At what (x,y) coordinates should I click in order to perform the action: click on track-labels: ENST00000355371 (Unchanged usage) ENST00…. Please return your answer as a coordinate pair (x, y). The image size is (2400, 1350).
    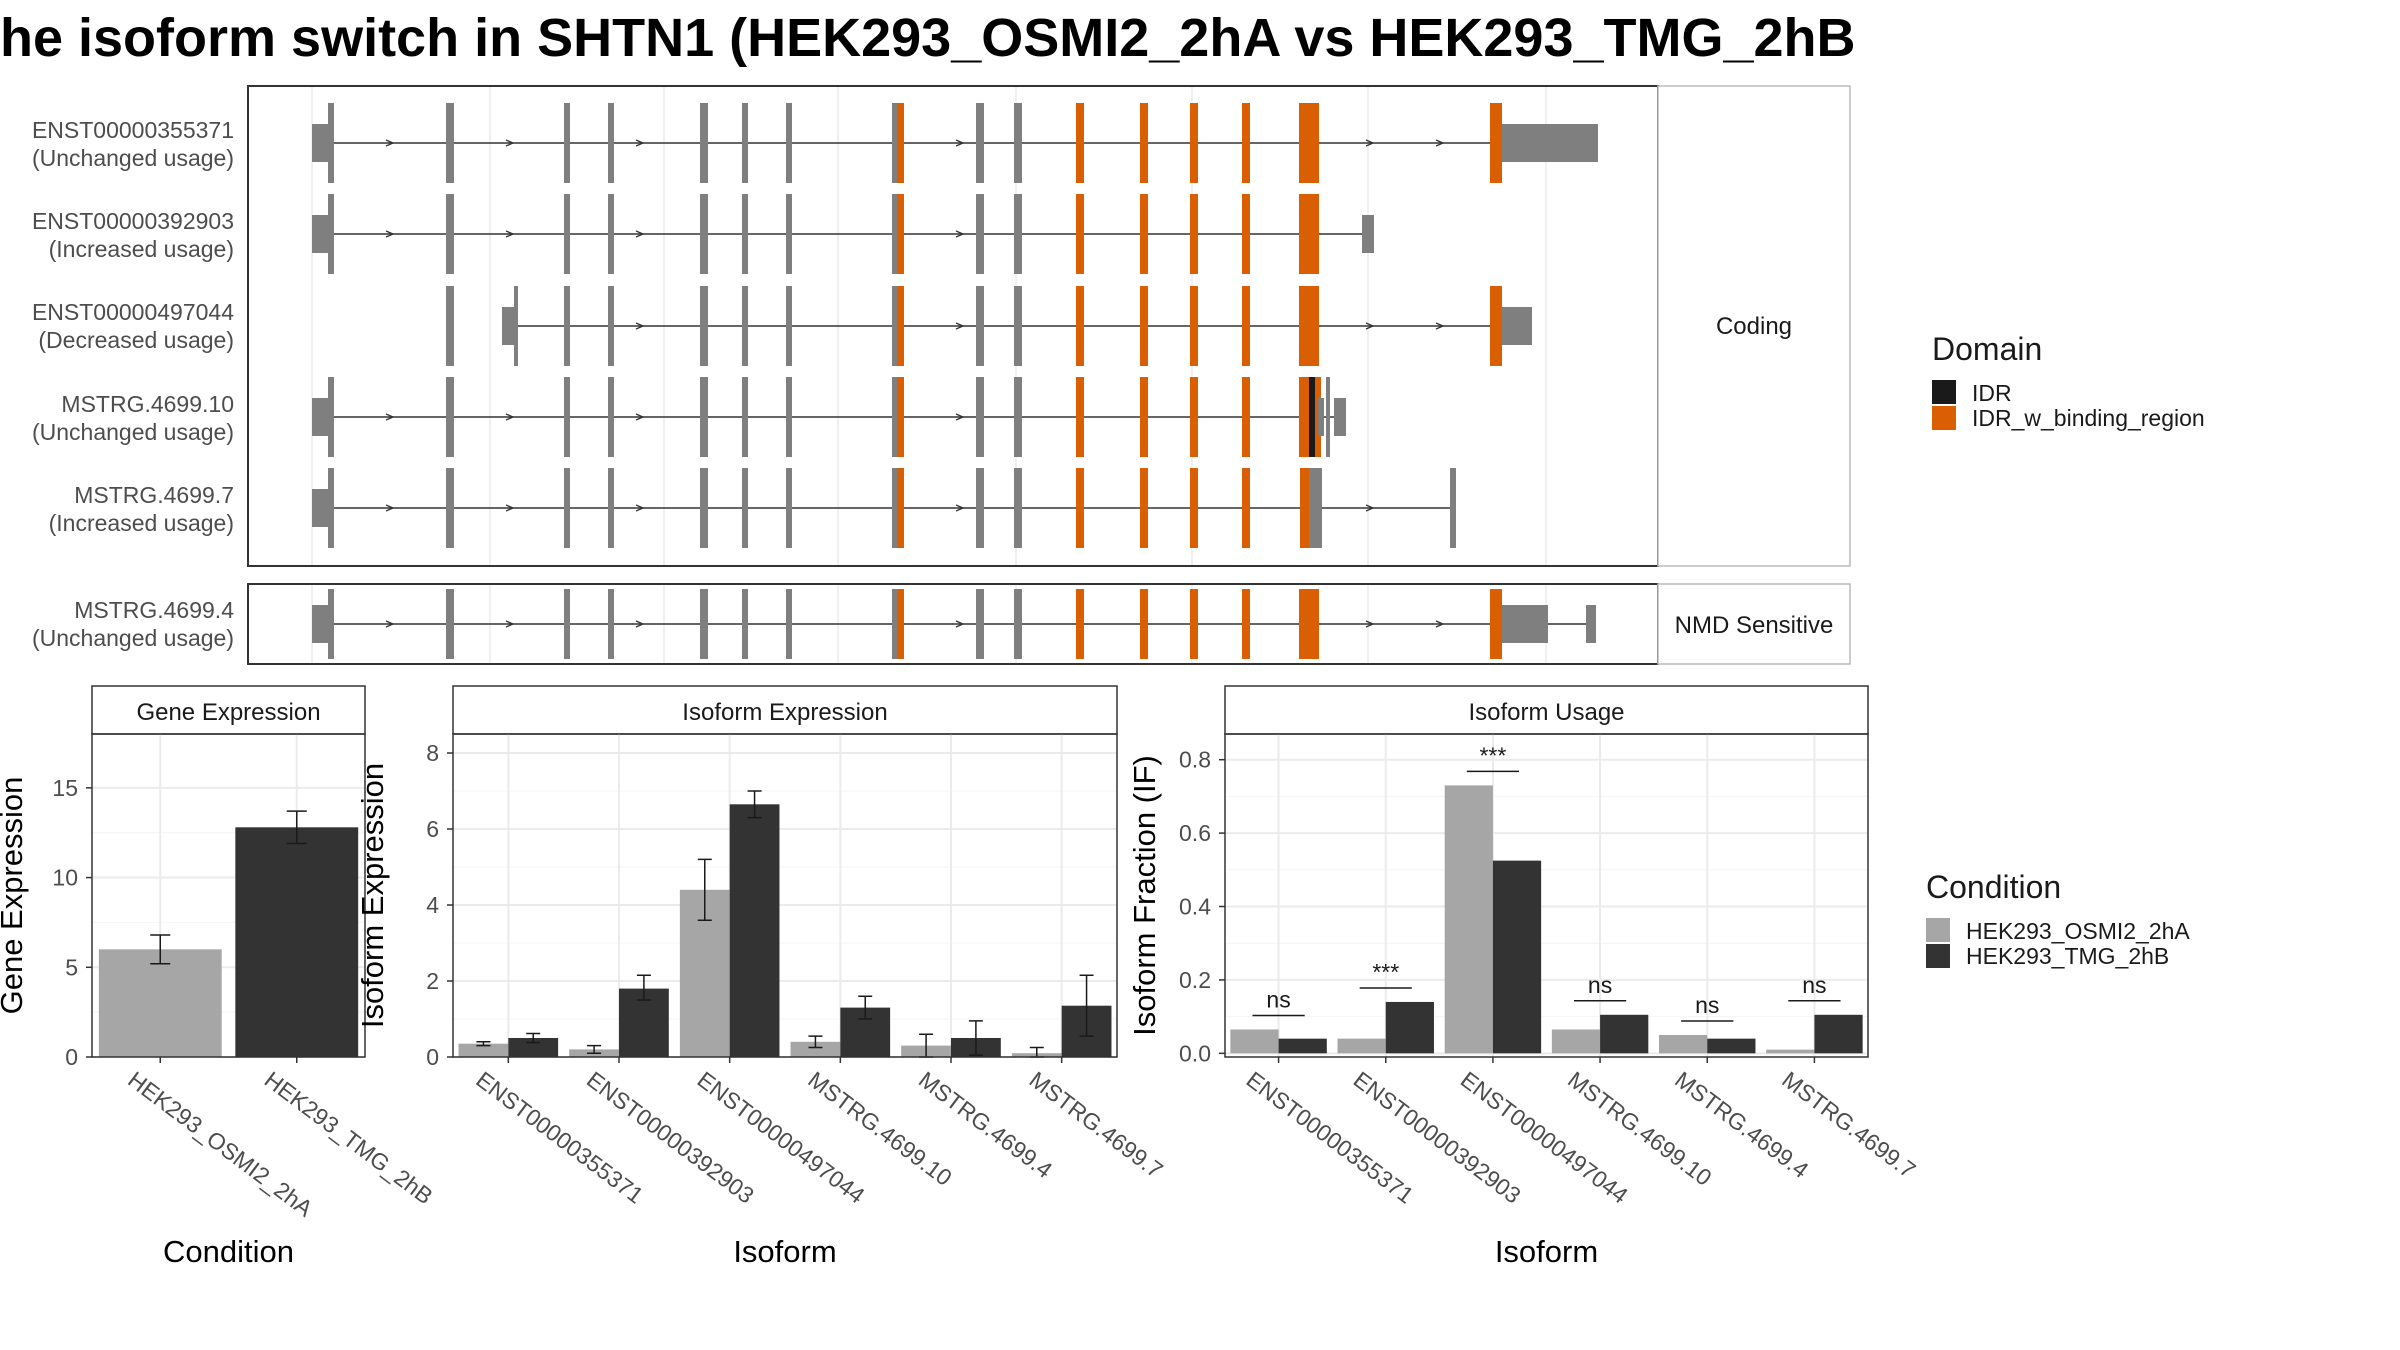
    Looking at the image, I should click on (133, 384).